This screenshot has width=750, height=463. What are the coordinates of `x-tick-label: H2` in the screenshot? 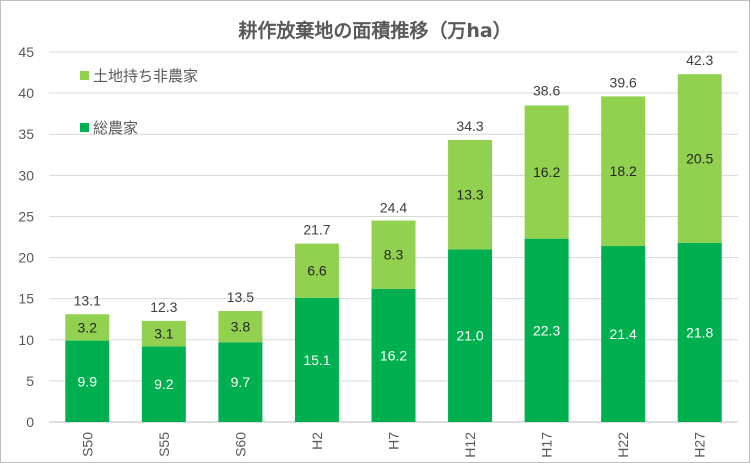 It's located at (317, 441).